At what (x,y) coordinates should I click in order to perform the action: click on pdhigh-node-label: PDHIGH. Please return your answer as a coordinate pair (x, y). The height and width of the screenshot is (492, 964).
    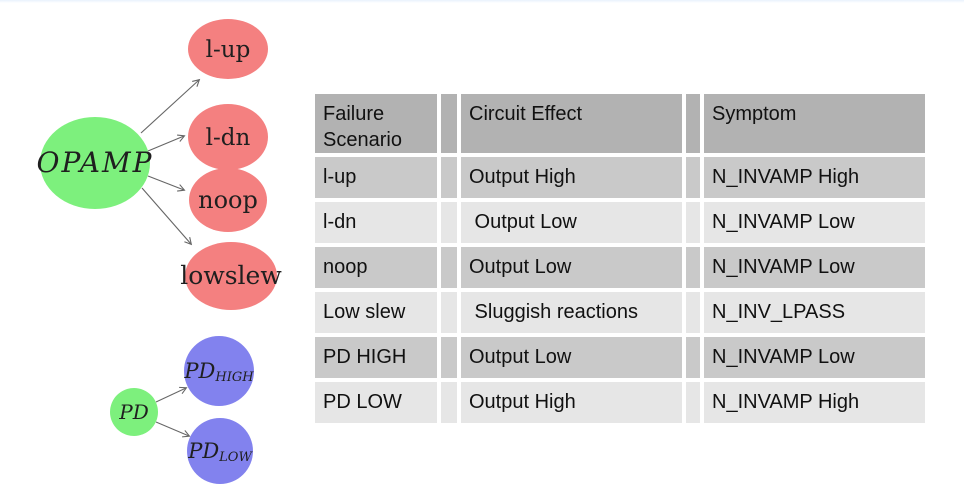
    Looking at the image, I should click on (218, 372).